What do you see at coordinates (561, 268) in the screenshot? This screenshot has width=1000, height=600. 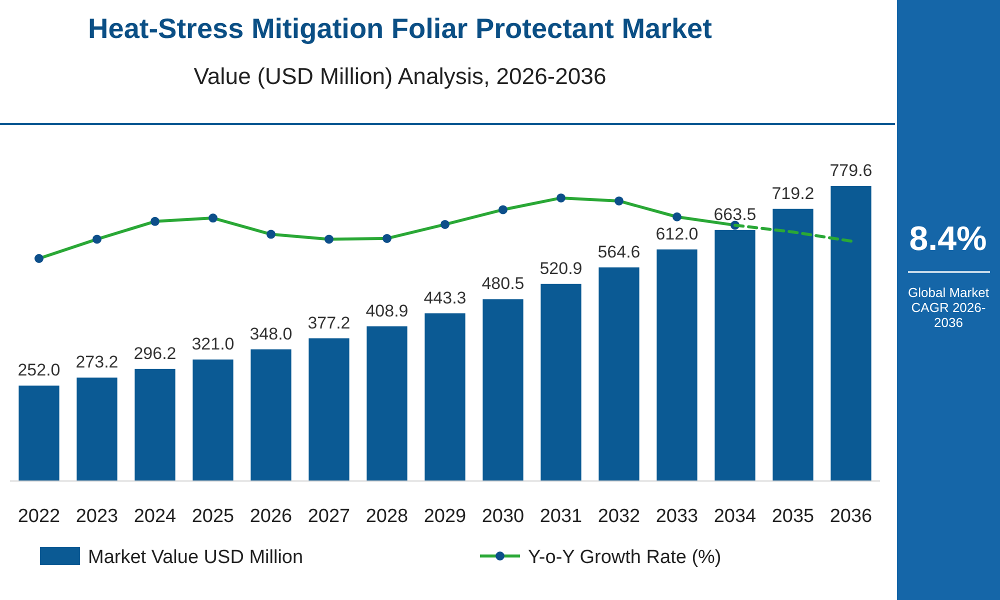 I see `data-label: 520.9` at bounding box center [561, 268].